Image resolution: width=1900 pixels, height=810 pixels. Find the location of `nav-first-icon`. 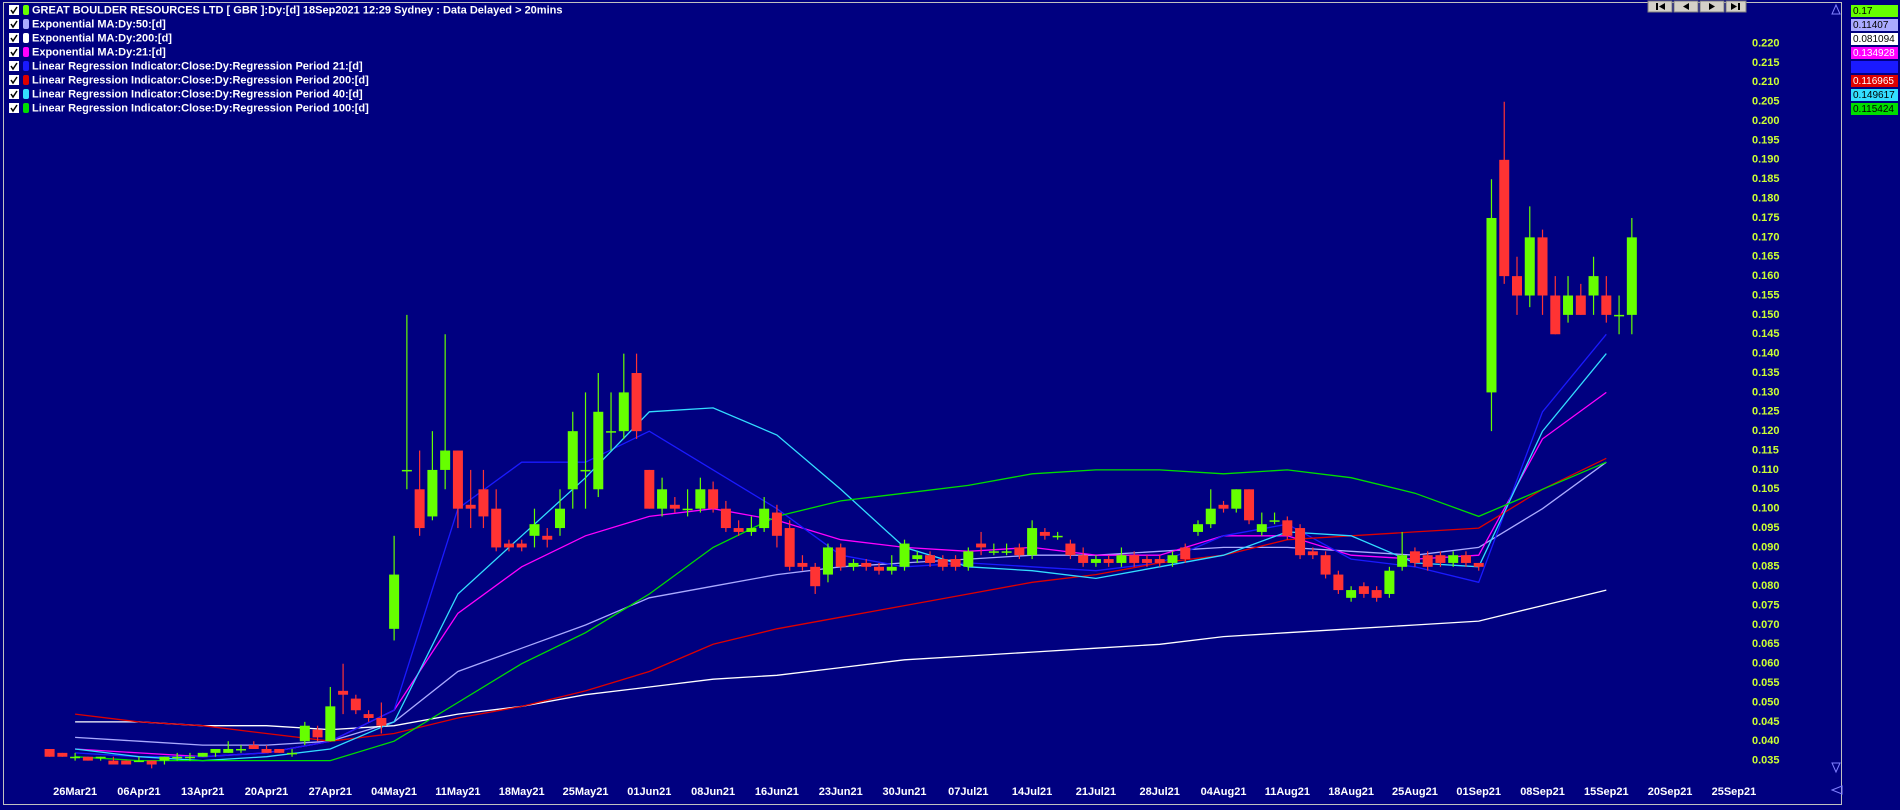

nav-first-icon is located at coordinates (1662, 6).